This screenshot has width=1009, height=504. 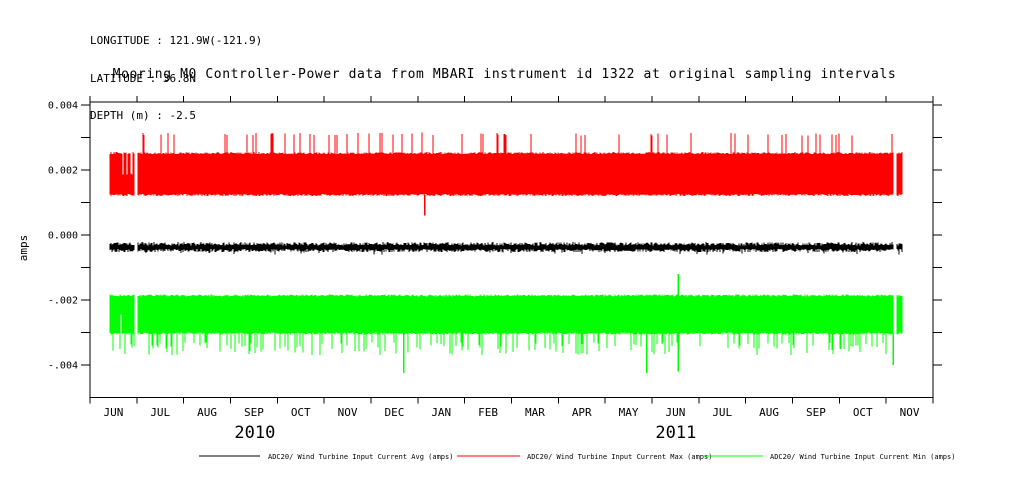 I want to click on x-month-label: DEC, so click(x=394, y=412).